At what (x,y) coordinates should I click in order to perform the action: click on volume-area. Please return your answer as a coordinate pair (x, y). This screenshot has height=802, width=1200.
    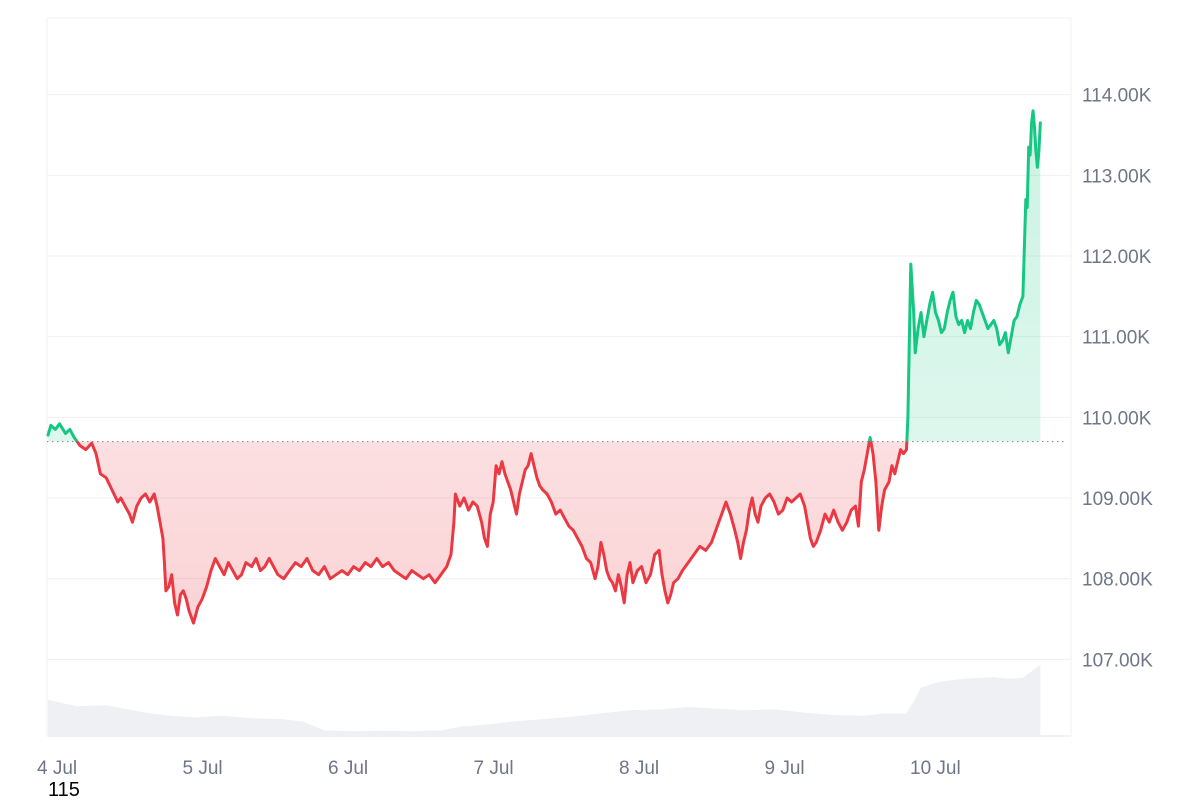
    Looking at the image, I should click on (544, 700).